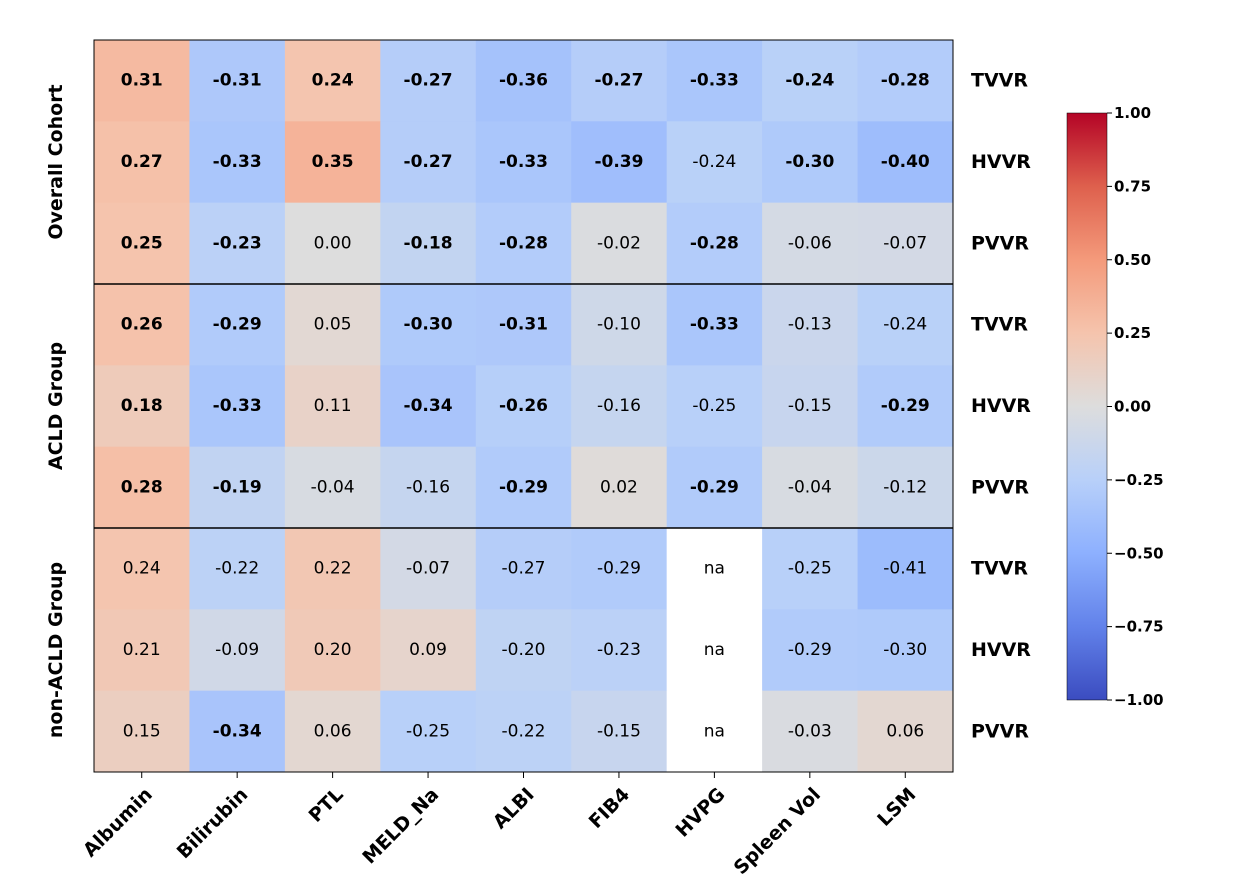 The width and height of the screenshot is (1236, 877). I want to click on cell-value-label: -0.41, so click(905, 569).